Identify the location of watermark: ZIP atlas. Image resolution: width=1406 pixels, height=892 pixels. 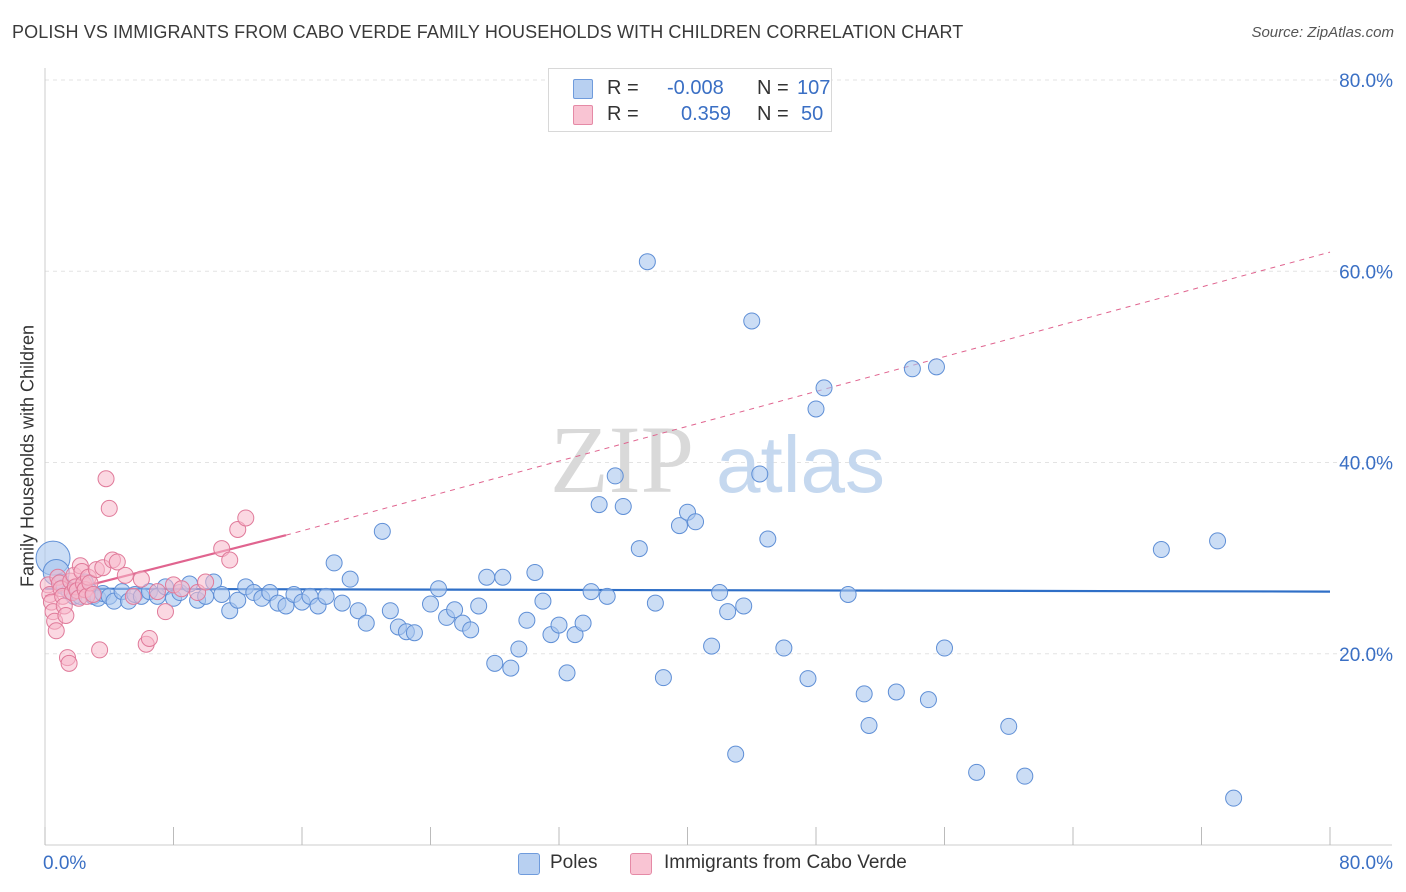
(717, 459).